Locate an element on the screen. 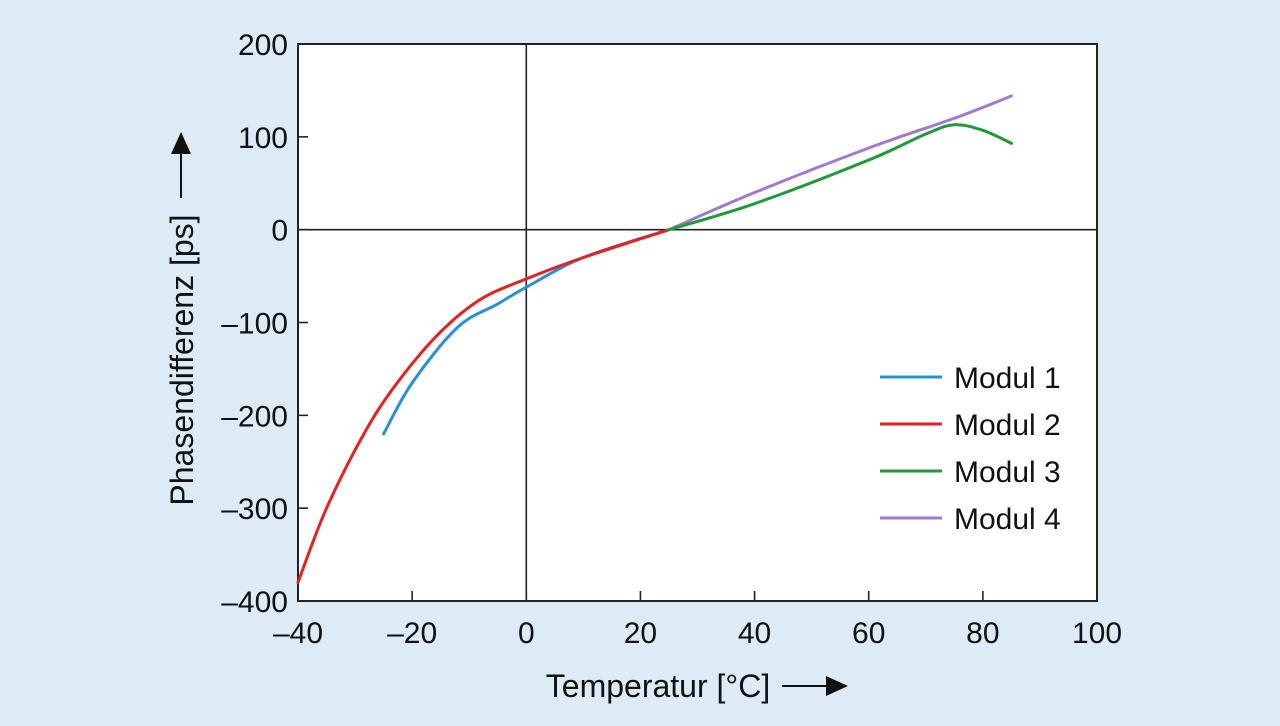  x-tick-label: 100 is located at coordinates (1097, 633).